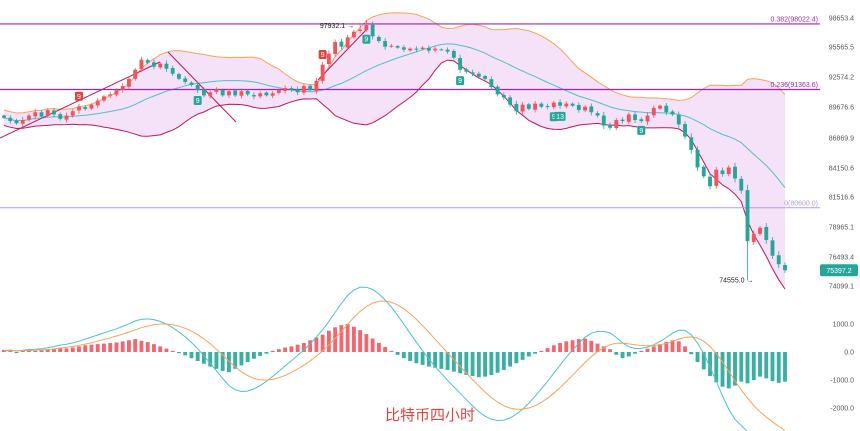 The width and height of the screenshot is (860, 431). I want to click on price-axis-tick-label: 84150.6, so click(841, 169).